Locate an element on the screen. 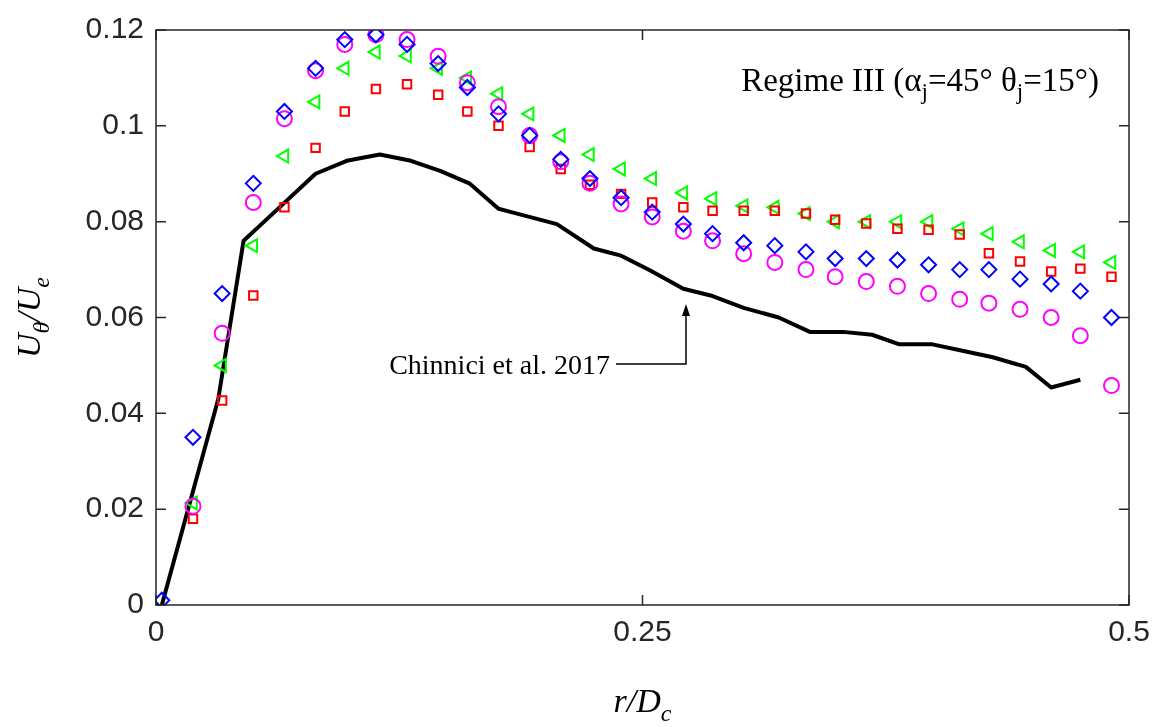  x-tick-label: 0.25 is located at coordinates (642, 631).